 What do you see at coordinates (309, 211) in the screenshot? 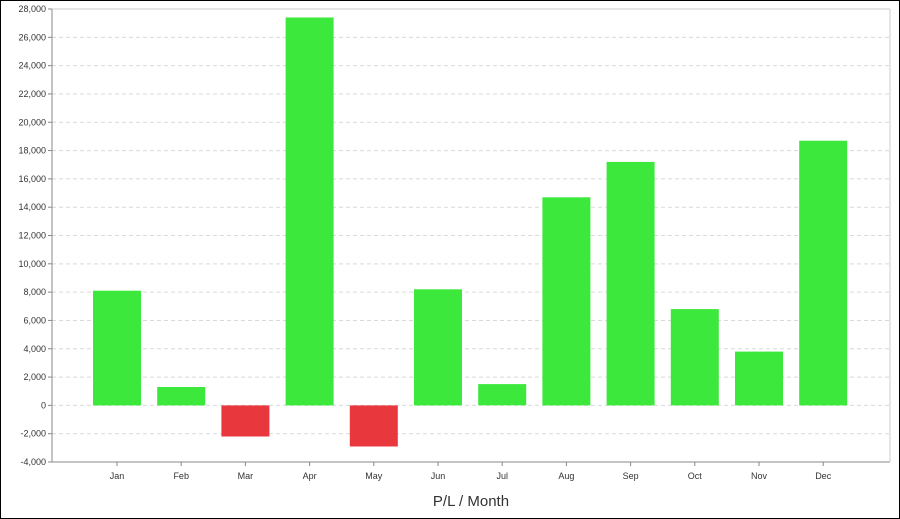
I see `bar-apr` at bounding box center [309, 211].